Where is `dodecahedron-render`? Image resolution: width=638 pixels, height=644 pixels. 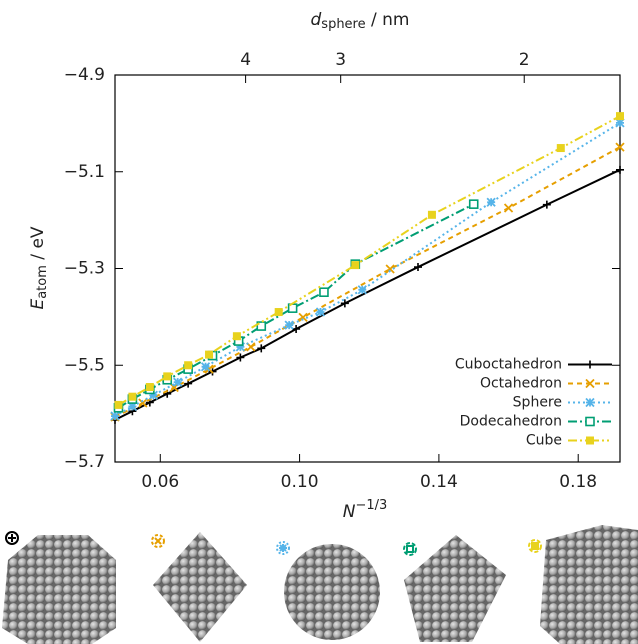
dodecahedron-render is located at coordinates (455, 588).